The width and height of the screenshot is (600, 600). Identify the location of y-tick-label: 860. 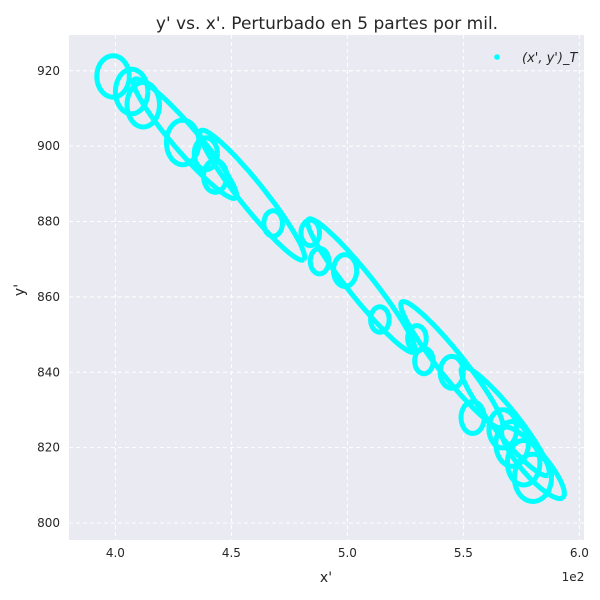
(48, 297).